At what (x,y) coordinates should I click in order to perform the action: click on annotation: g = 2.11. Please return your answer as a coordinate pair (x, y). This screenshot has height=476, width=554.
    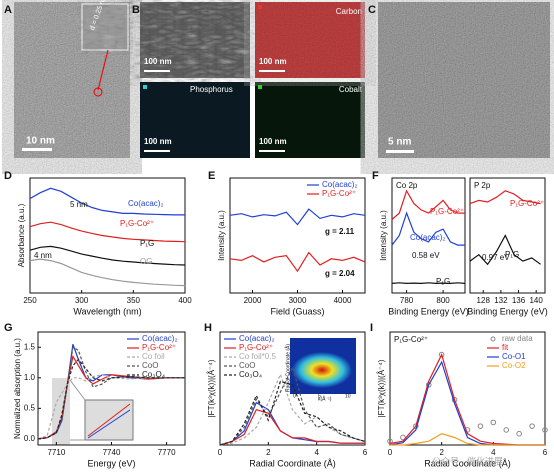
    Looking at the image, I should click on (340, 231).